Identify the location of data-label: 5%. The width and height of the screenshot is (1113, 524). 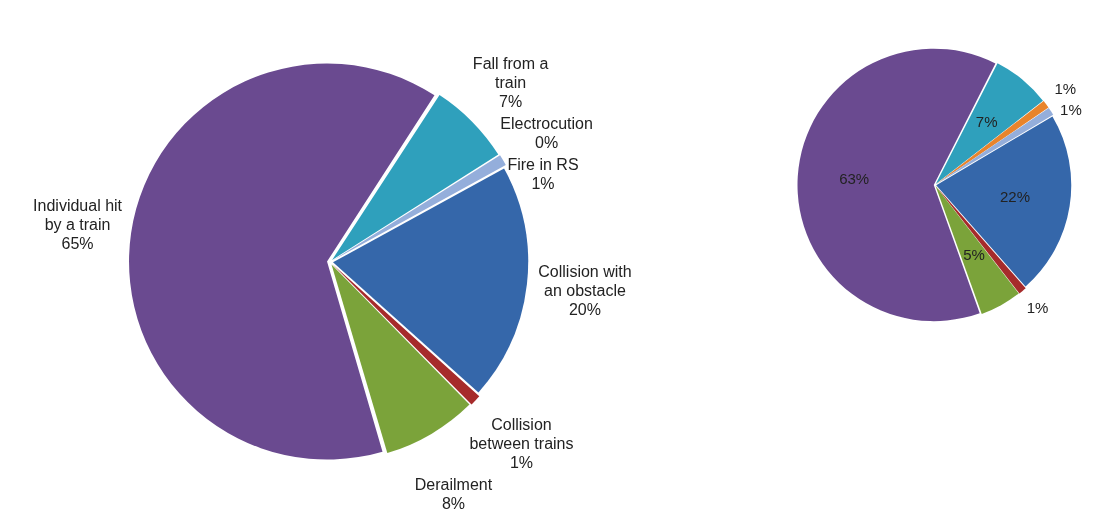
(974, 255).